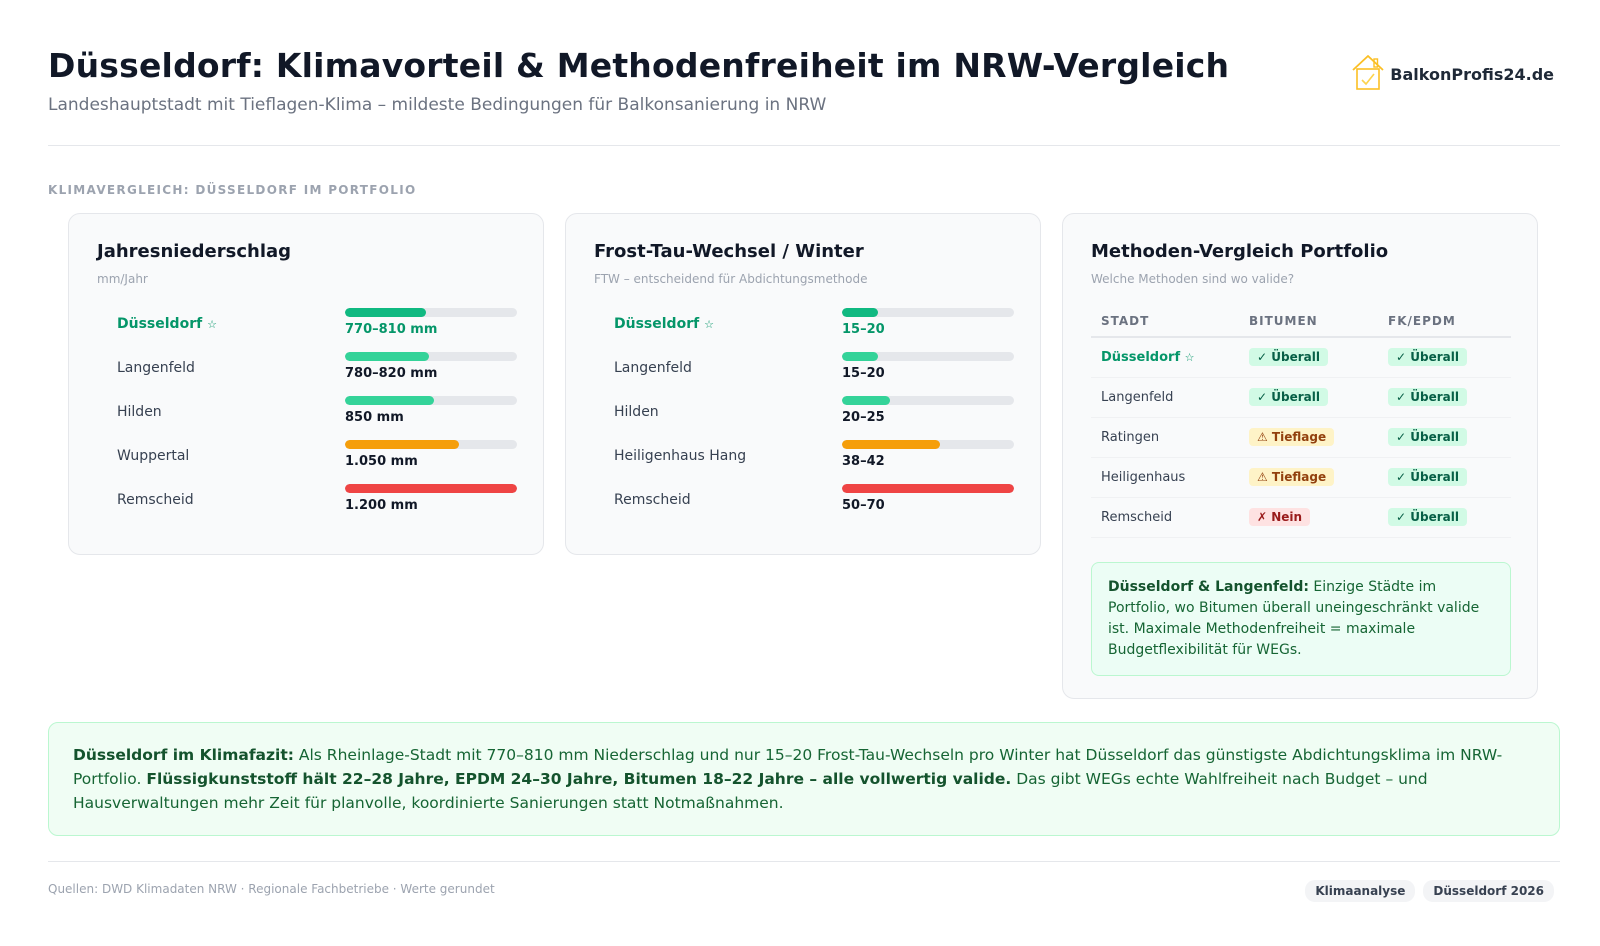 Image resolution: width=1600 pixels, height=946 pixels. I want to click on bitumen-cell: ✗ Nein, so click(1308, 517).